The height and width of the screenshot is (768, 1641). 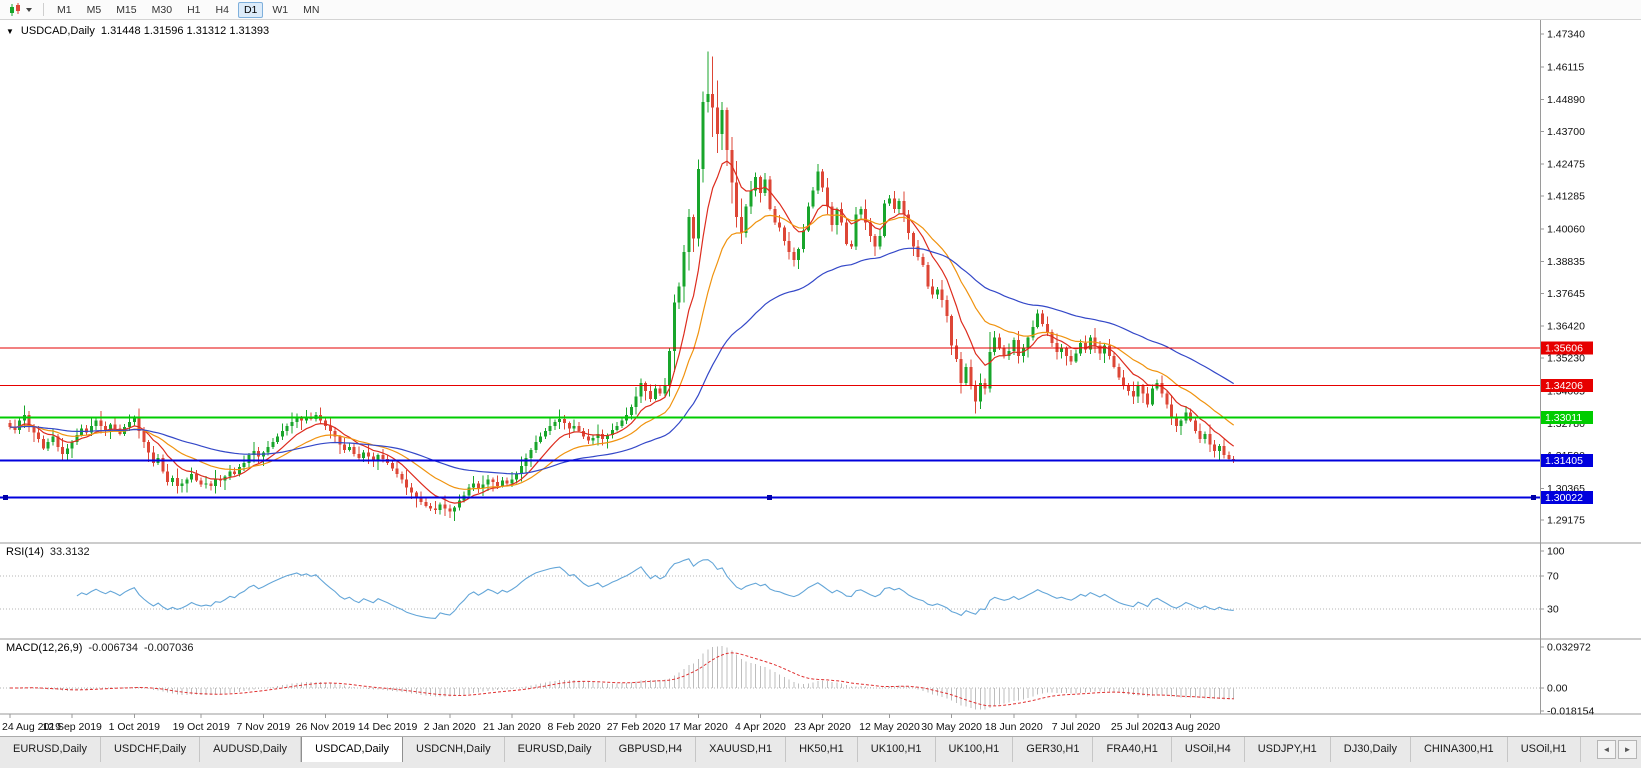 I want to click on macd-signal-value: -0.007036, so click(x=168, y=648).